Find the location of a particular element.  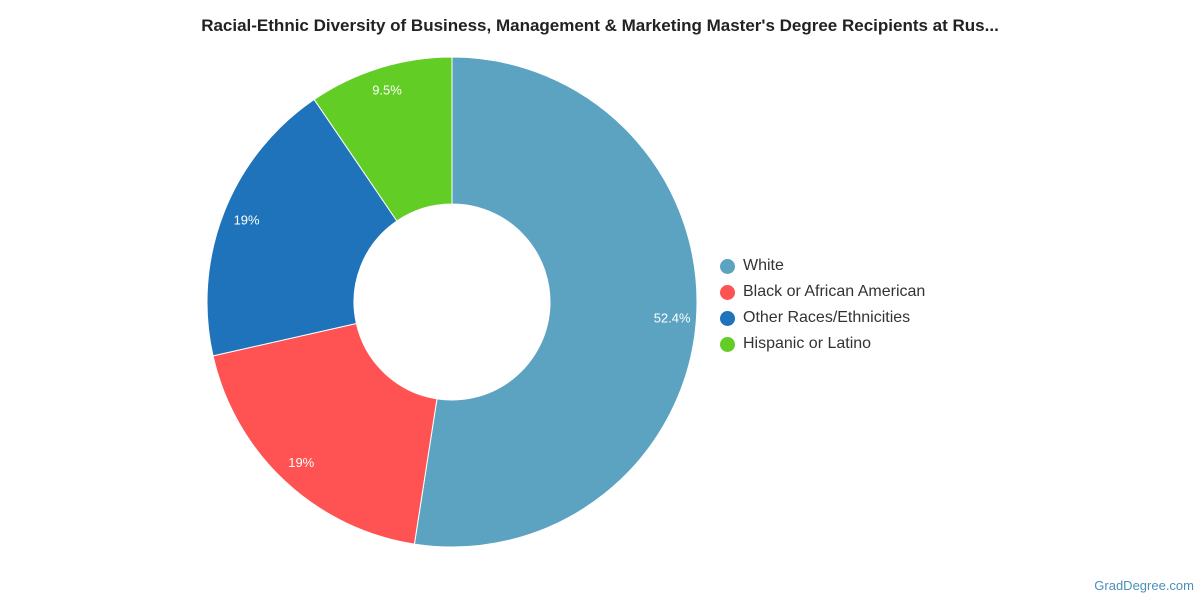

legend-item: Hispanic or Latino is located at coordinates (822, 344).